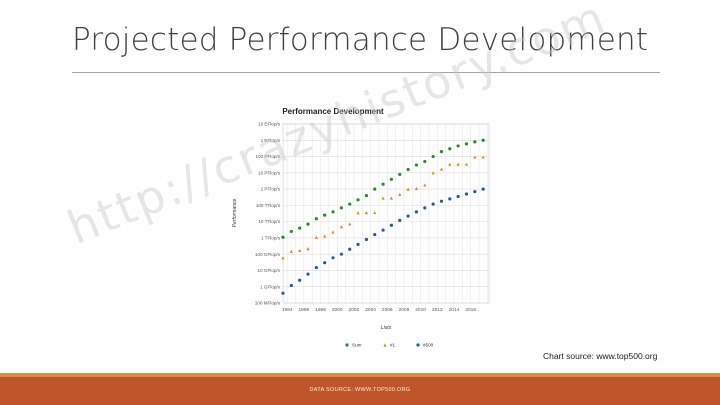  I want to click on chart-series, so click(383, 216).